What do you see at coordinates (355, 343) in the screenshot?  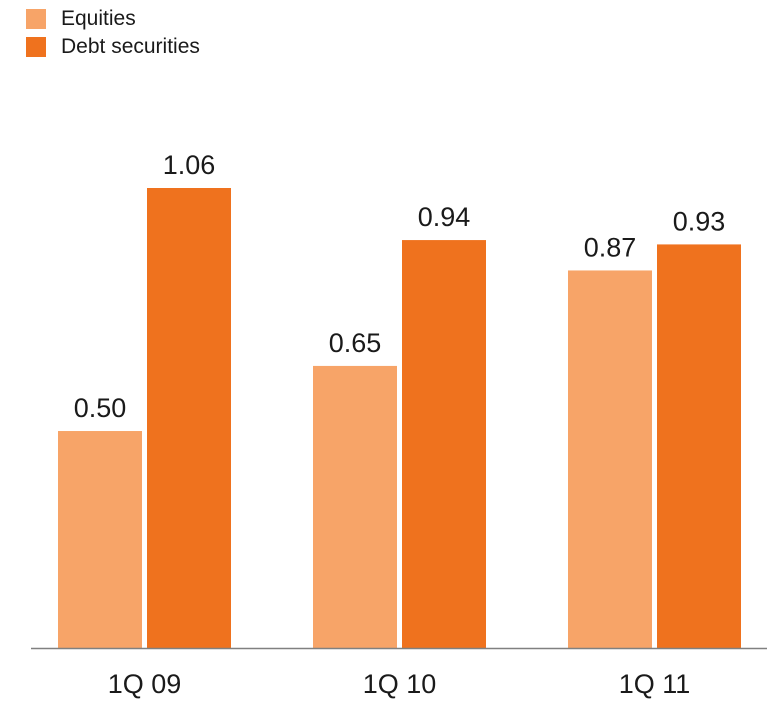 I see `data-label-equities-2: 0.65` at bounding box center [355, 343].